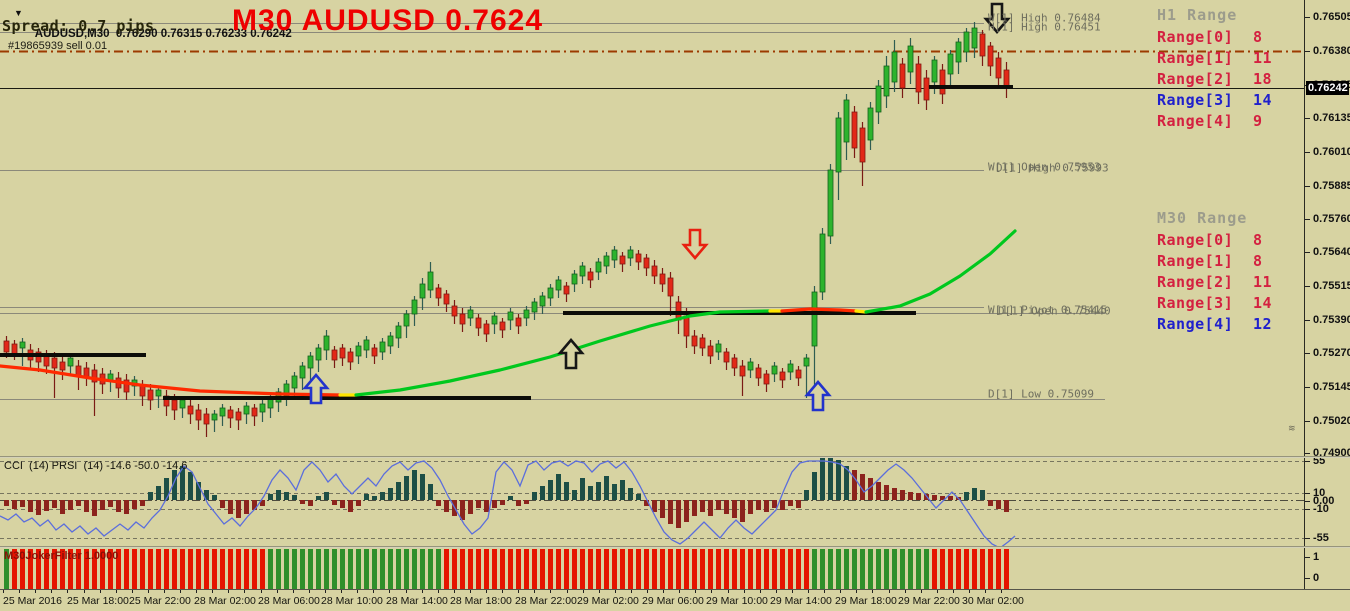  What do you see at coordinates (1232, 101) in the screenshot?
I see `h1-range-row: Range[3] 14` at bounding box center [1232, 101].